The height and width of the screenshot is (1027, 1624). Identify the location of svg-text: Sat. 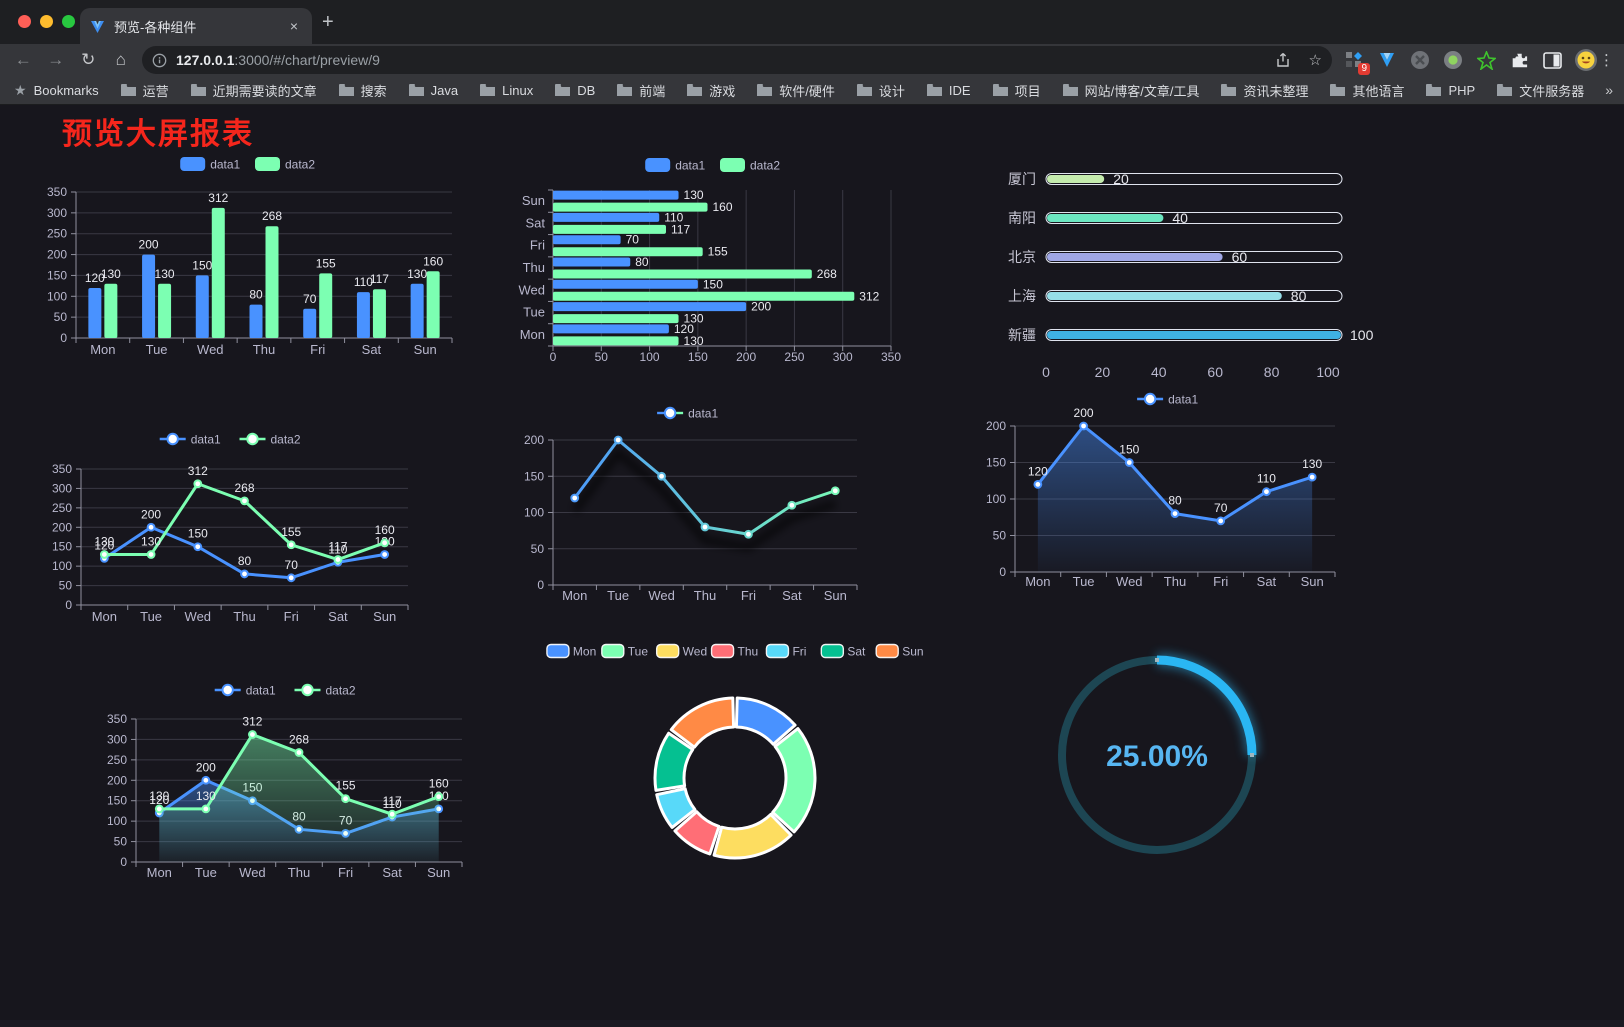
(392, 872).